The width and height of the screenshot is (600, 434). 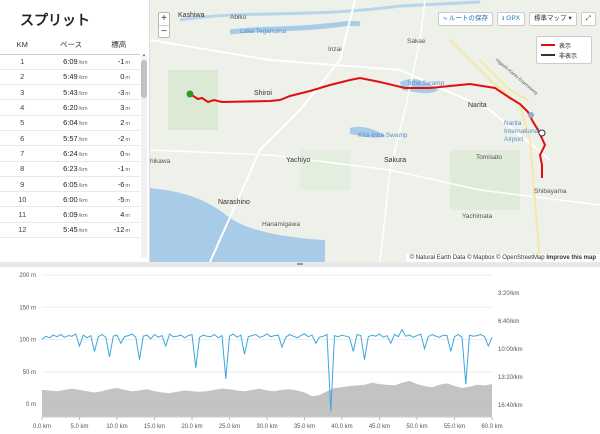 I want to click on table-row: 10 6:00/km -5m, so click(x=70, y=199).